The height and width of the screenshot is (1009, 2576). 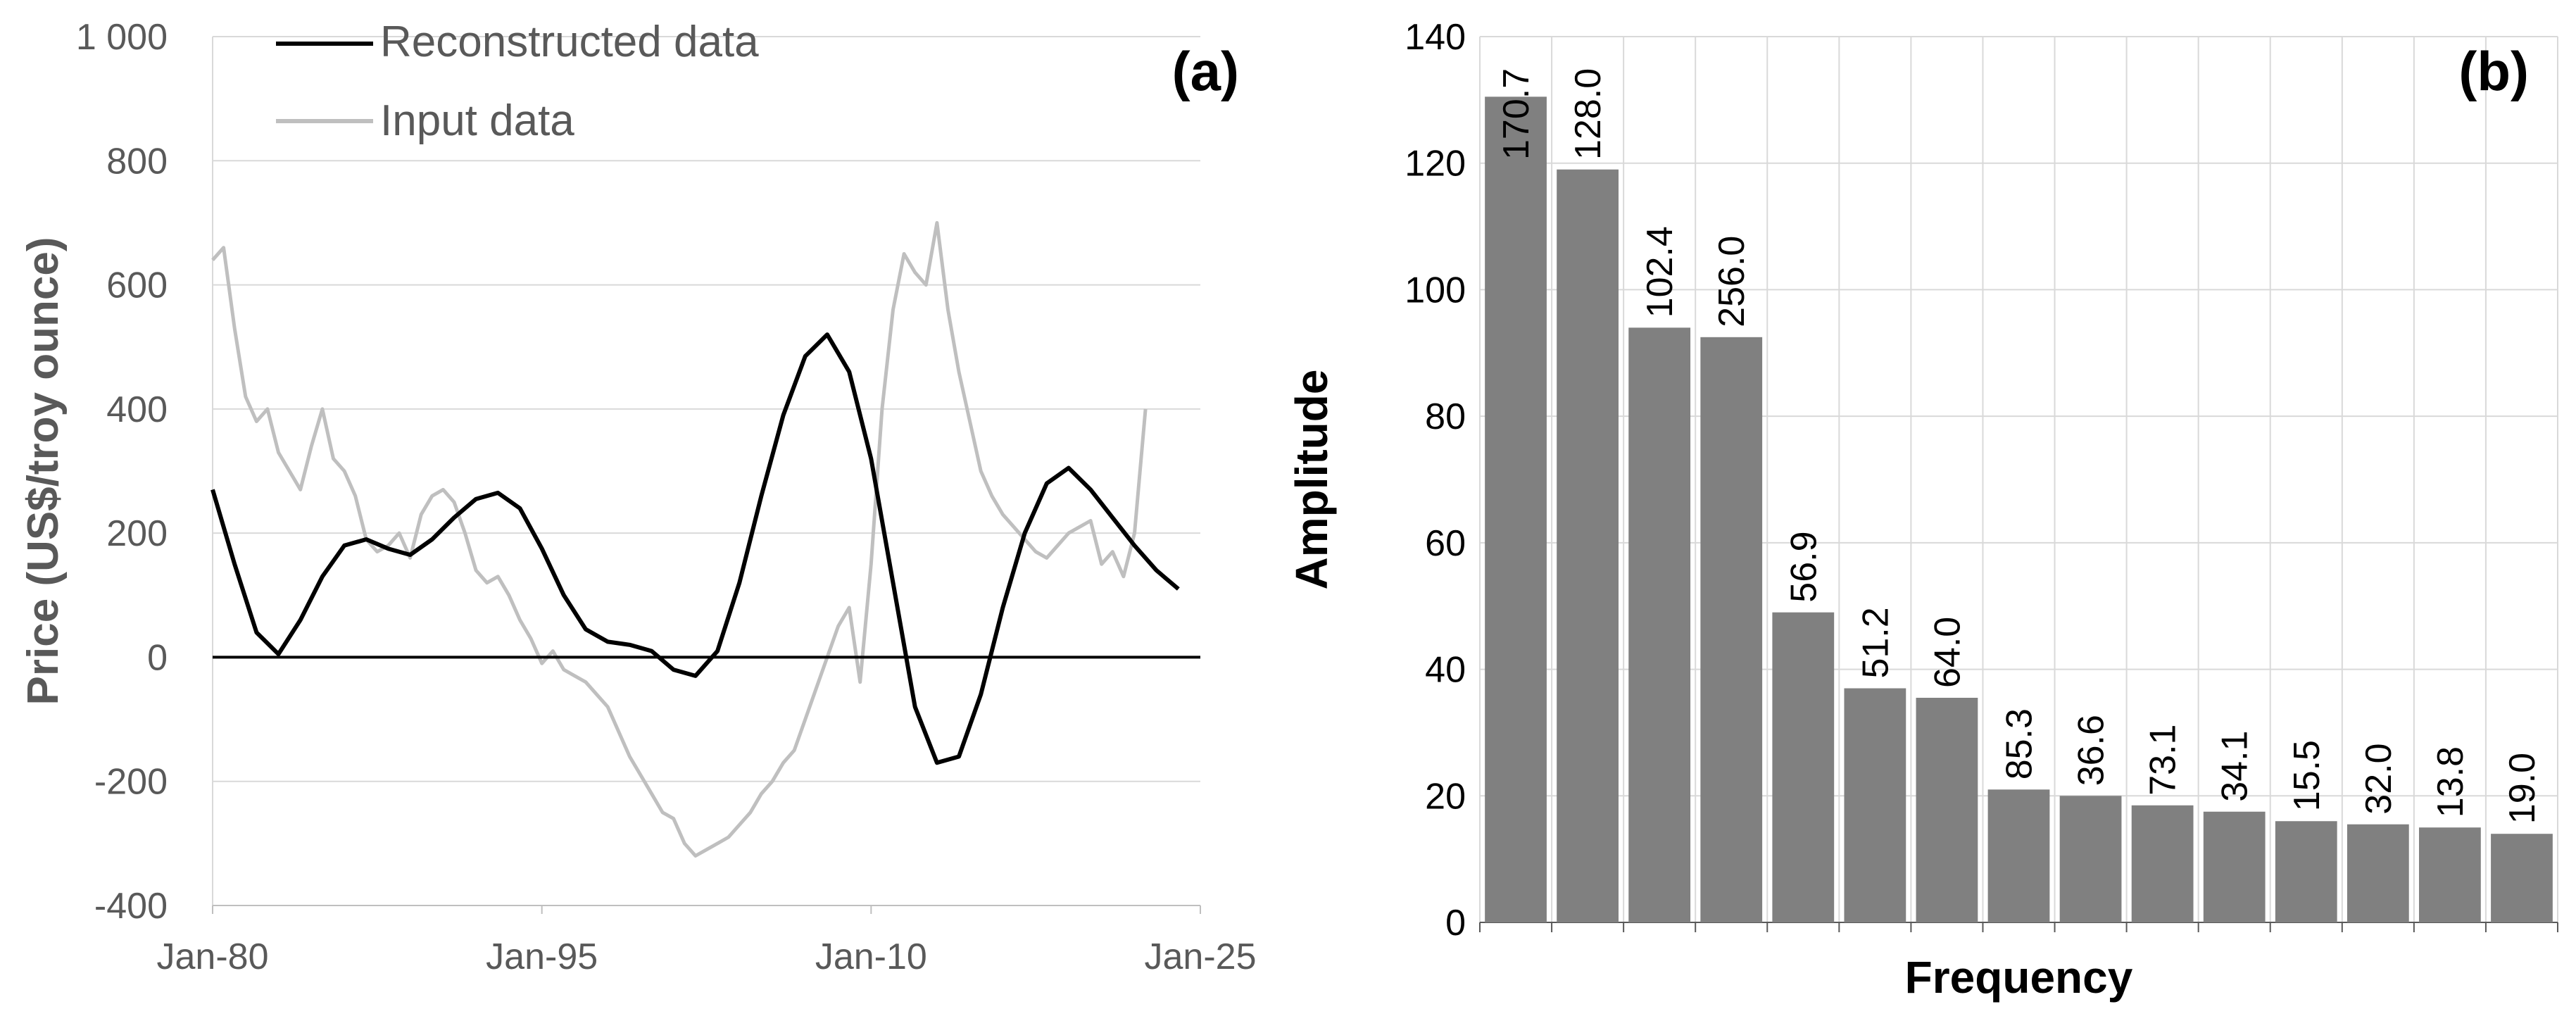 I want to click on data-label: 85.3, so click(x=2020, y=743).